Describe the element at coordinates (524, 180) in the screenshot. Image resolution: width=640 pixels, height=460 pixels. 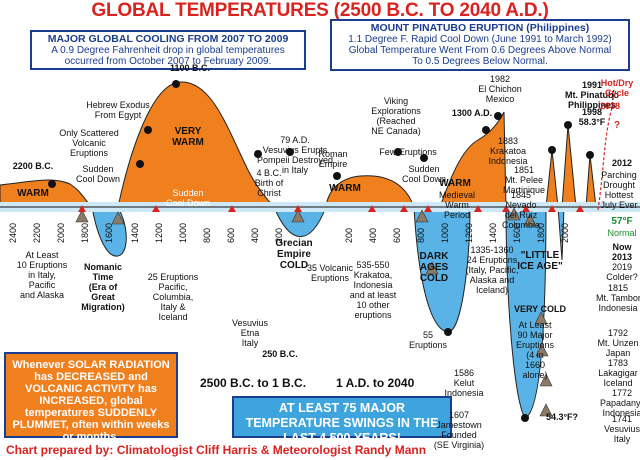
I see `annotation-31: 1851 Mt. Pelee Martinique` at that location.